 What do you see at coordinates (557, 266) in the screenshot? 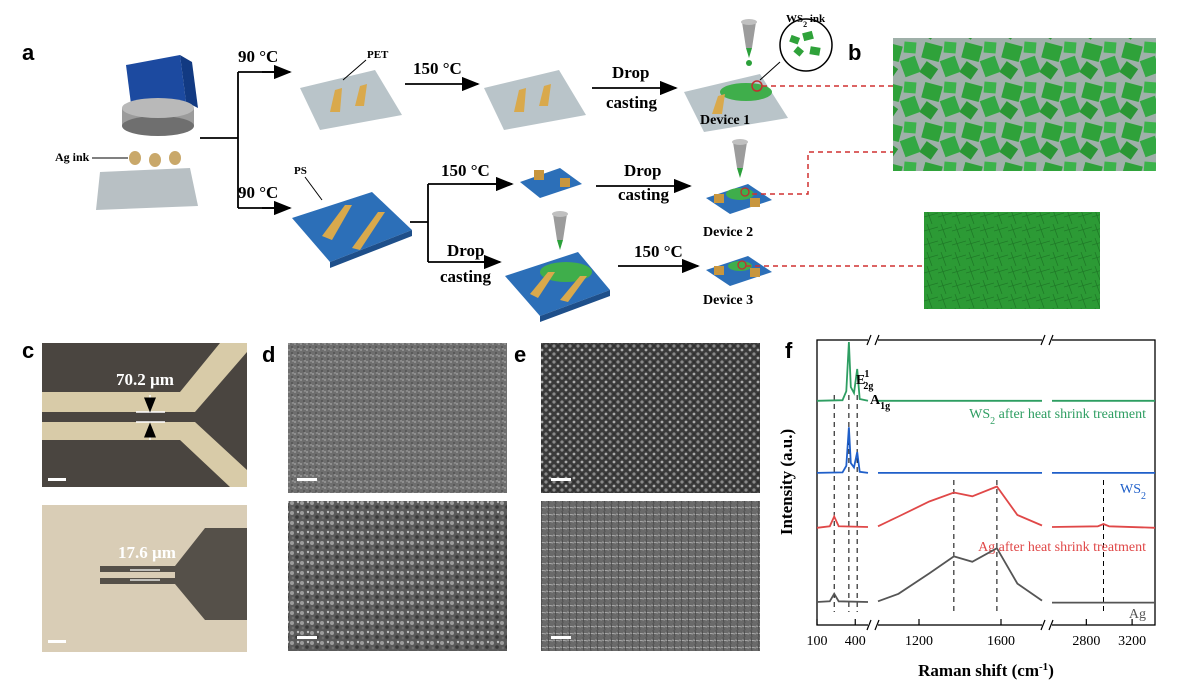
I see `ps-dropcast-illustration` at bounding box center [557, 266].